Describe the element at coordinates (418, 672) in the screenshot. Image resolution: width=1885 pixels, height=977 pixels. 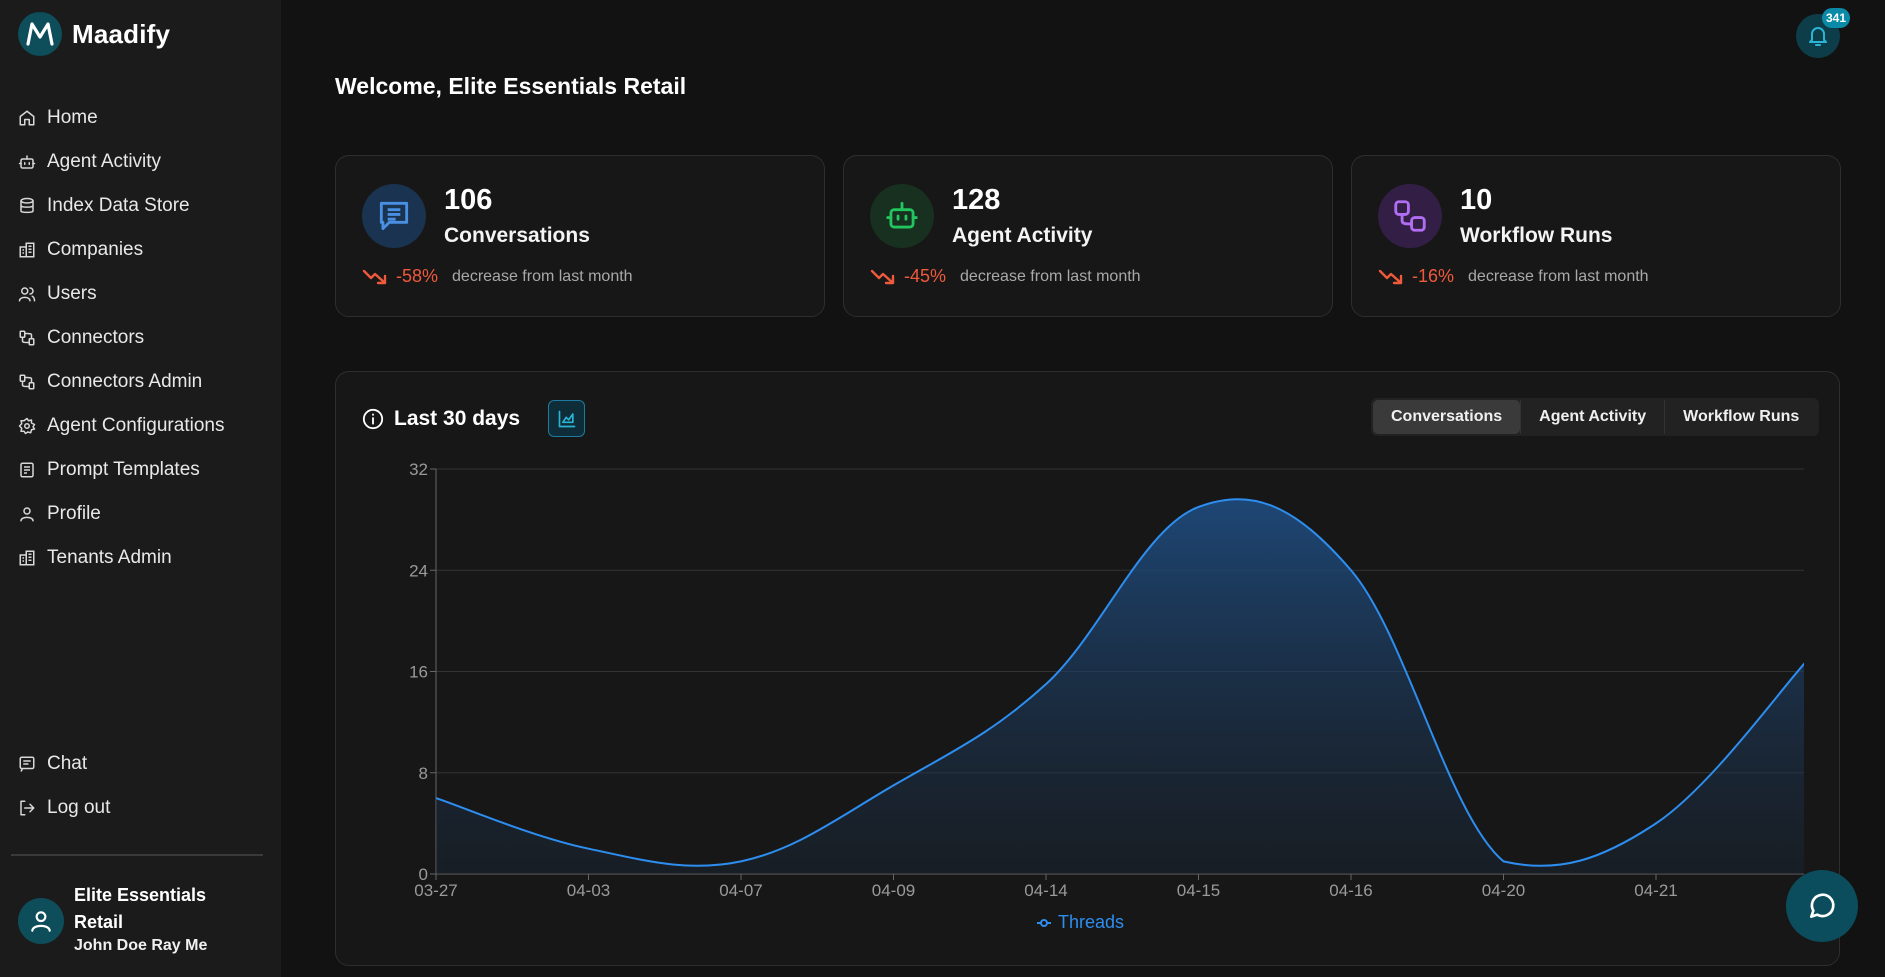
I see `y-tick-label: 16` at that location.